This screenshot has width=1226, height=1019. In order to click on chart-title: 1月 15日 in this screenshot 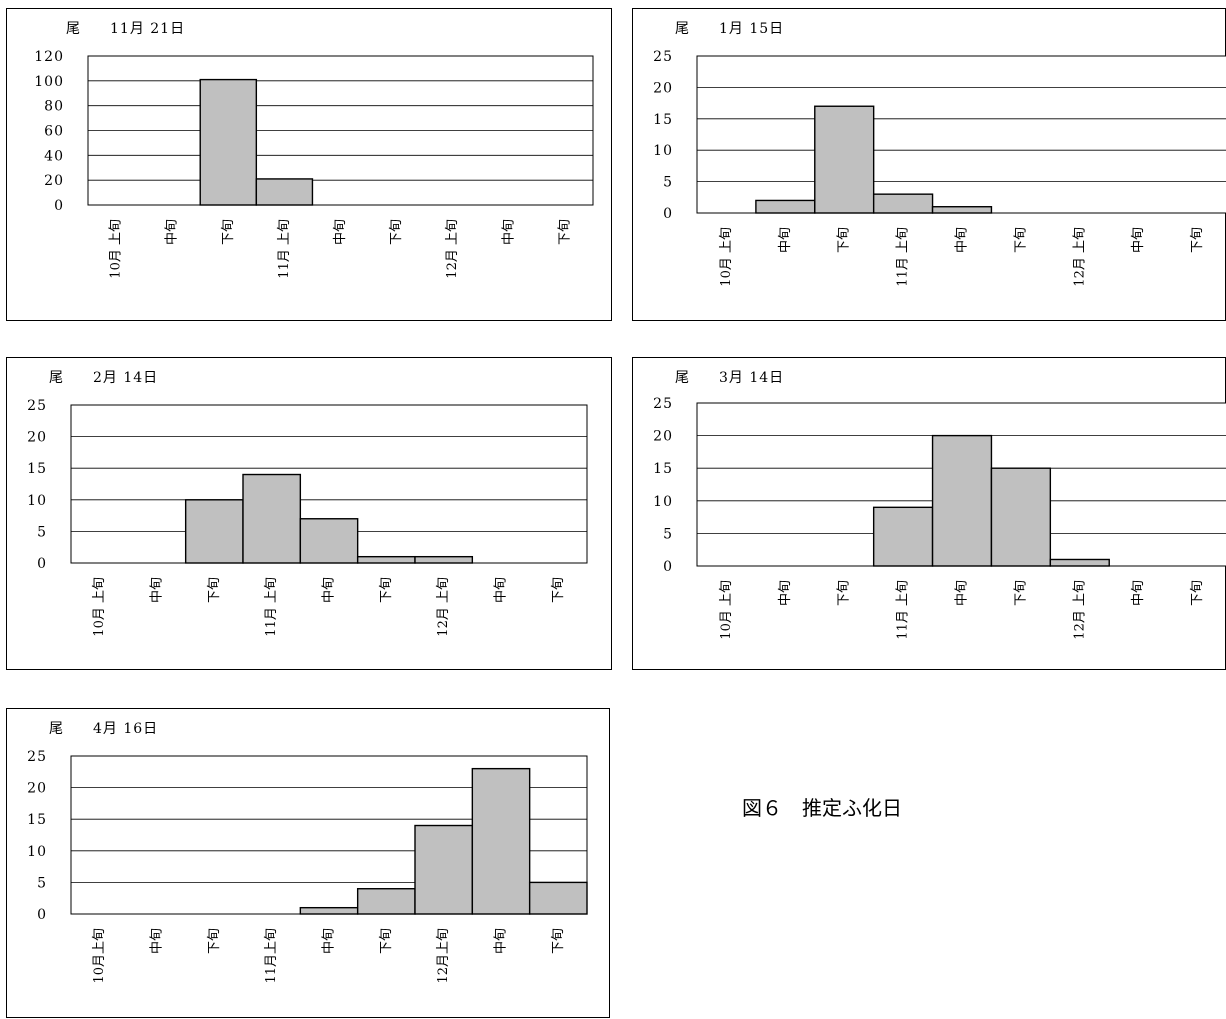, I will do `click(751, 29)`.